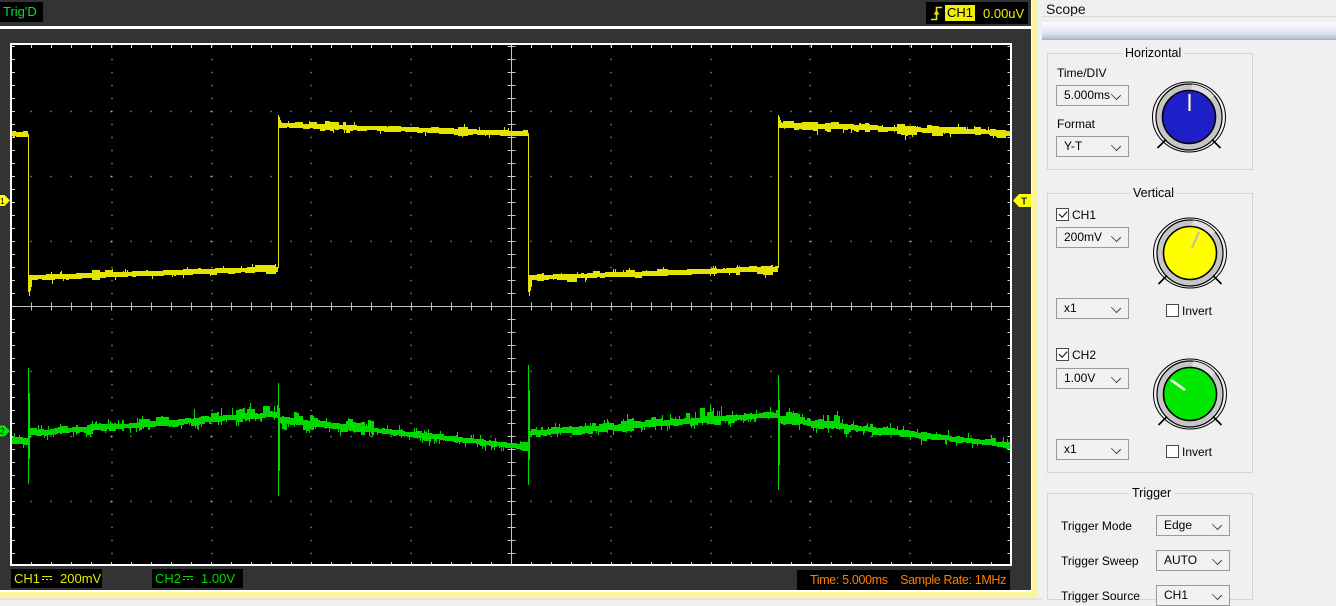 The height and width of the screenshot is (606, 1336). Describe the element at coordinates (2, 201) in the screenshot. I see `svg-text: 1` at that location.